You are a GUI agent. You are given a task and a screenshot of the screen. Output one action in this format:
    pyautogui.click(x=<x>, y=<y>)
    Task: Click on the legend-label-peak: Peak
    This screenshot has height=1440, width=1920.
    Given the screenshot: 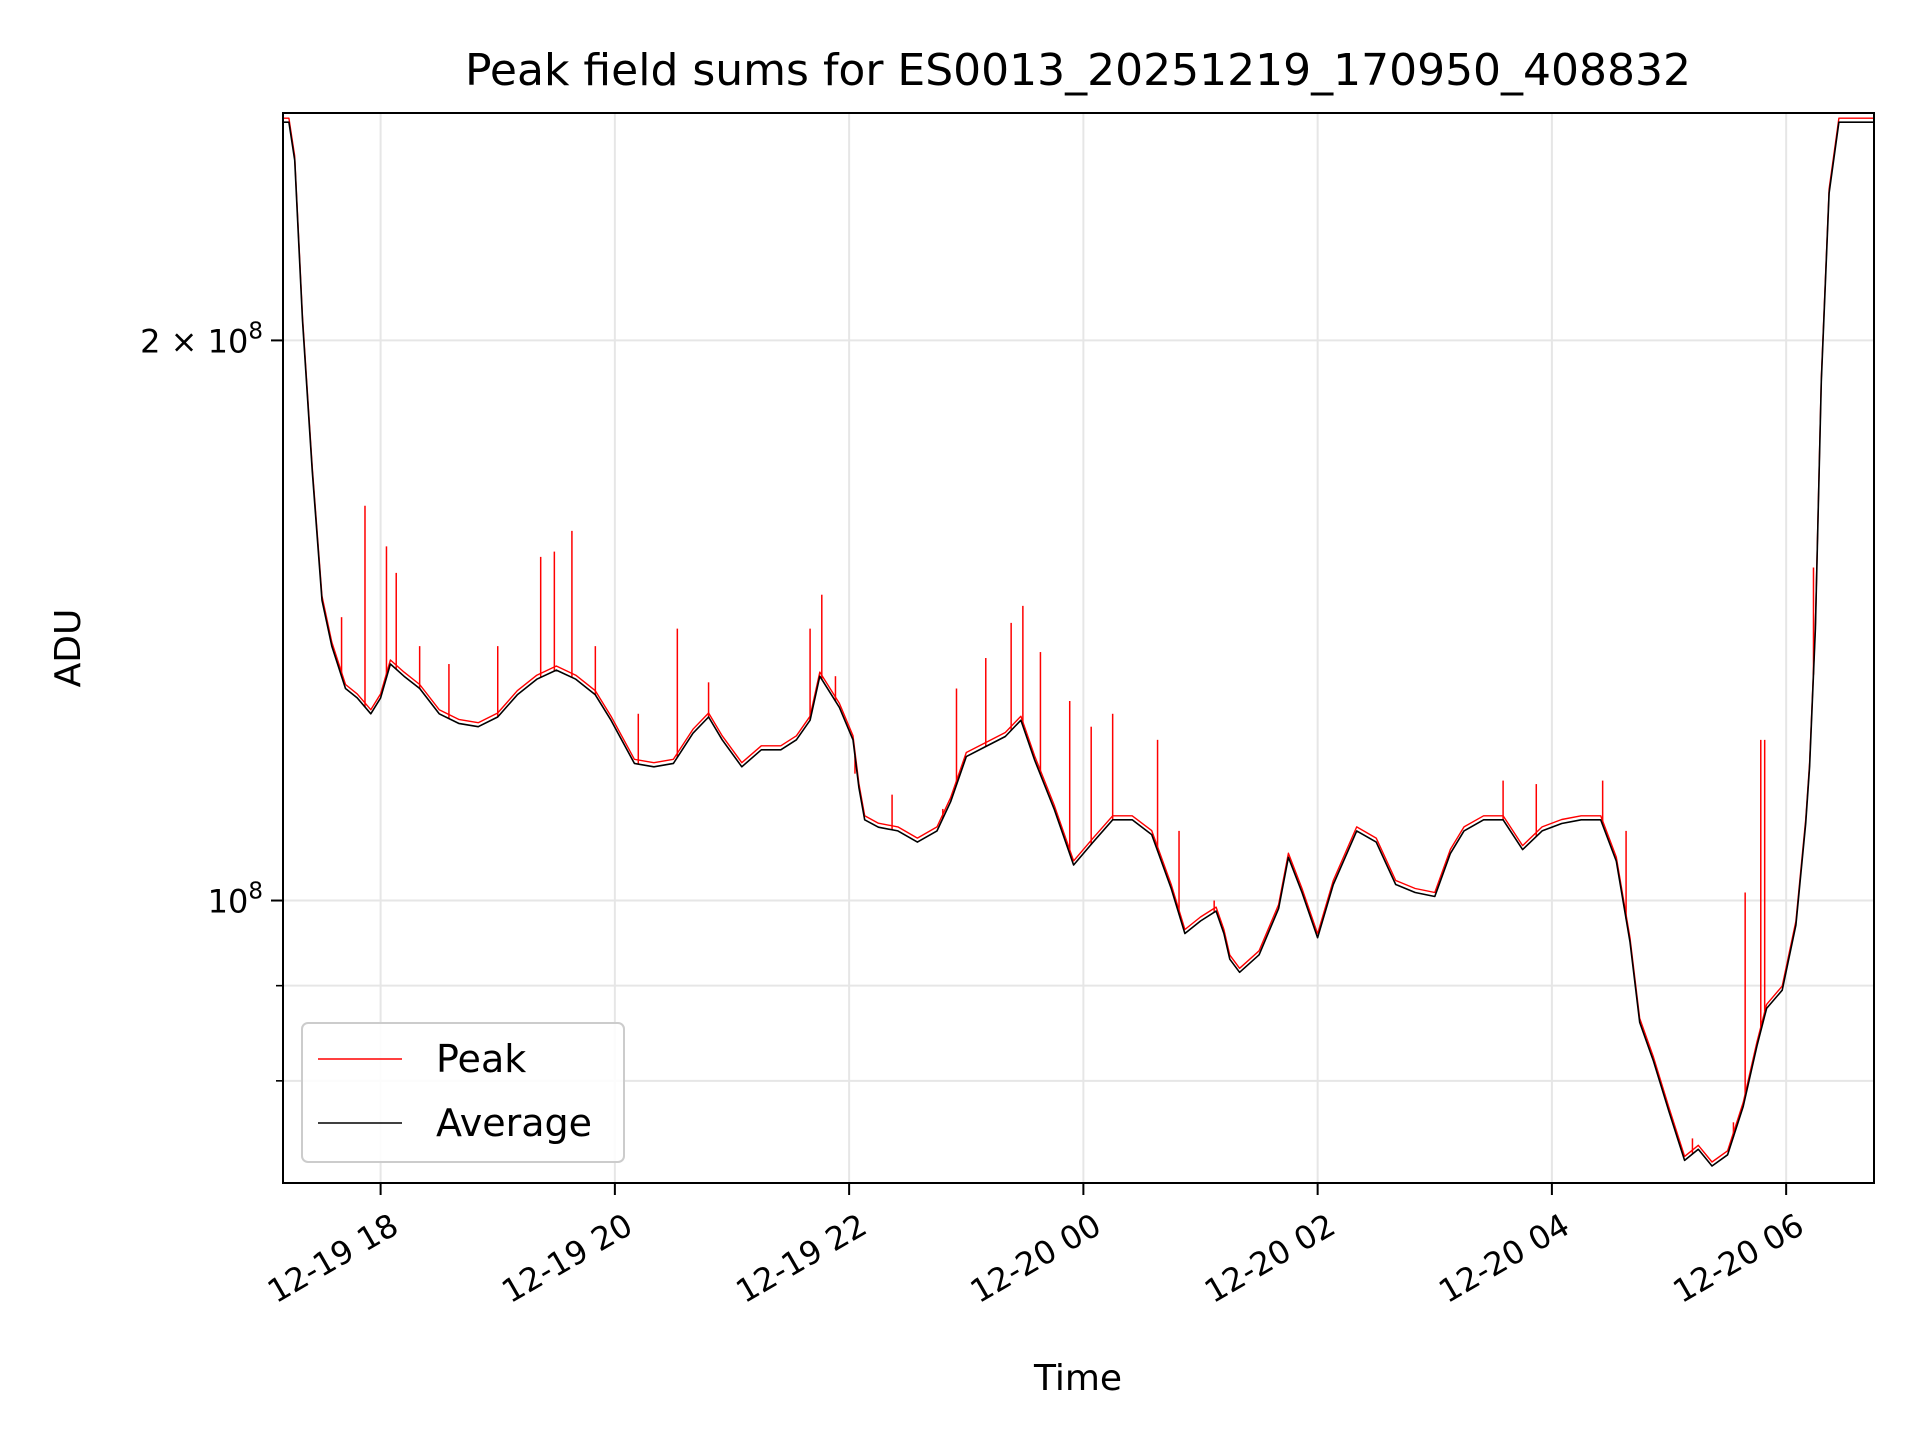 What is the action you would take?
    pyautogui.click(x=481, y=1059)
    